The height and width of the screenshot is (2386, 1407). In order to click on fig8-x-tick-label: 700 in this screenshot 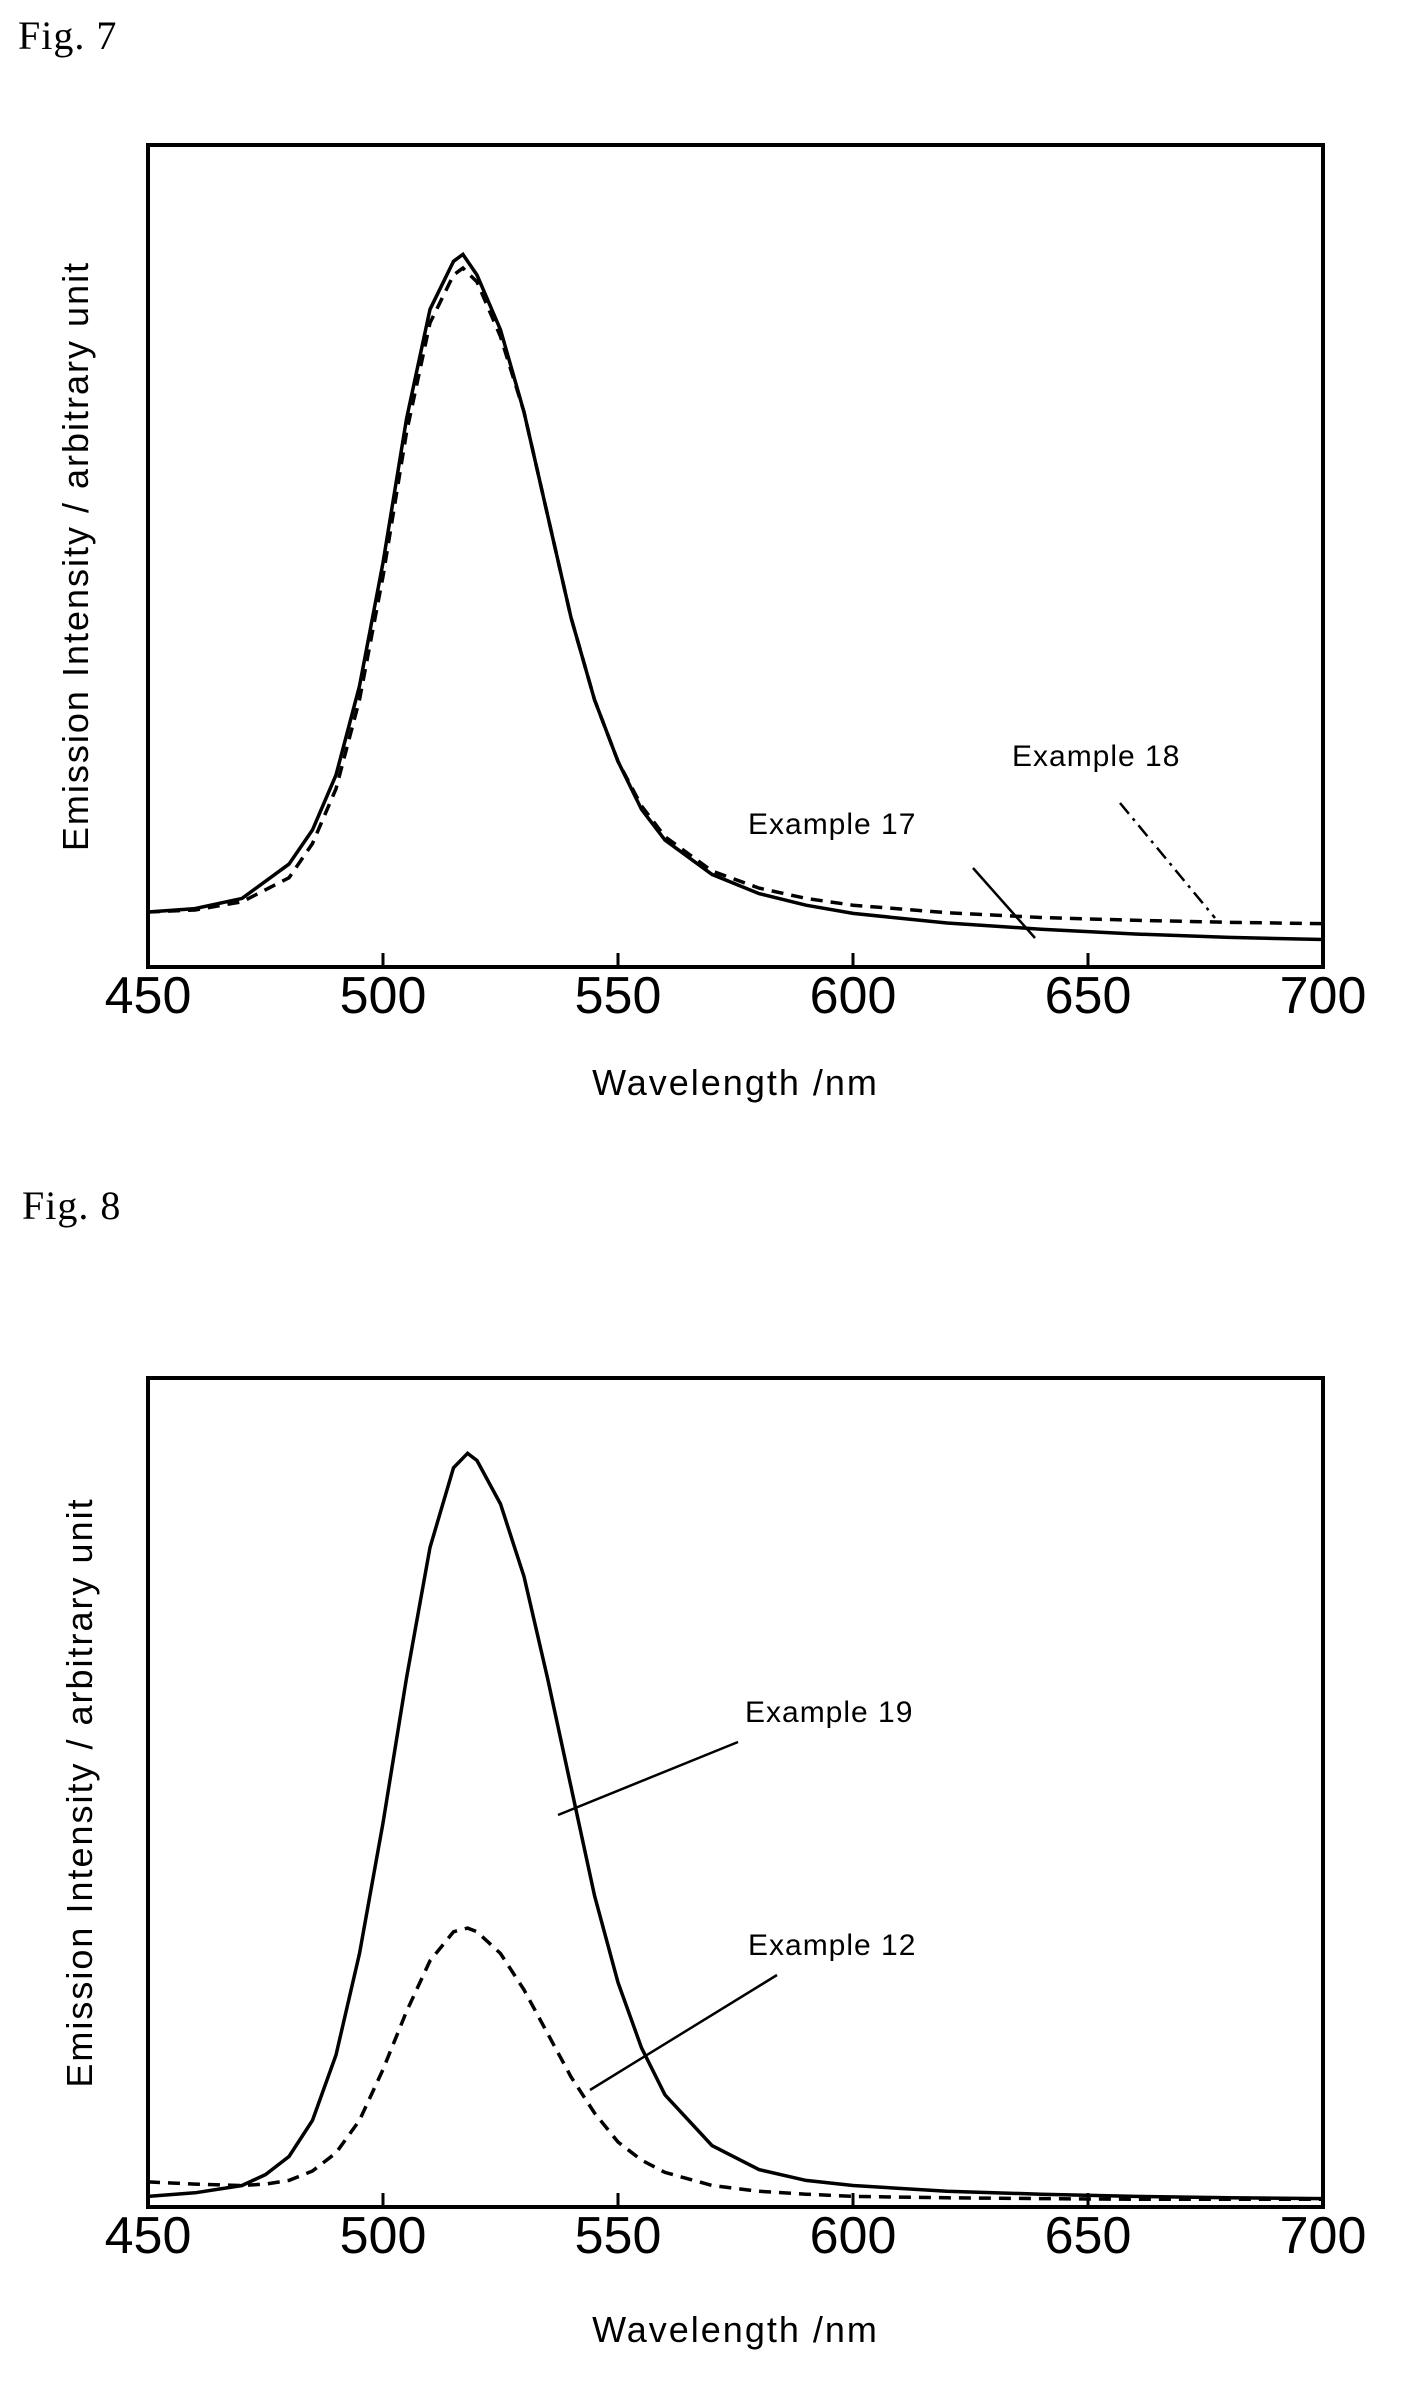, I will do `click(1323, 2236)`.